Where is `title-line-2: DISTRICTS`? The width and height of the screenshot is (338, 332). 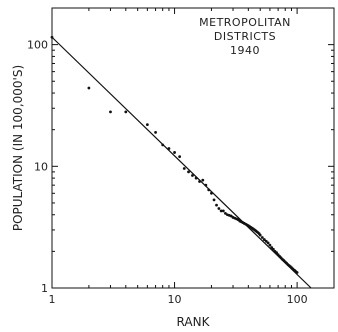 title-line-2: DISTRICTS is located at coordinates (245, 36).